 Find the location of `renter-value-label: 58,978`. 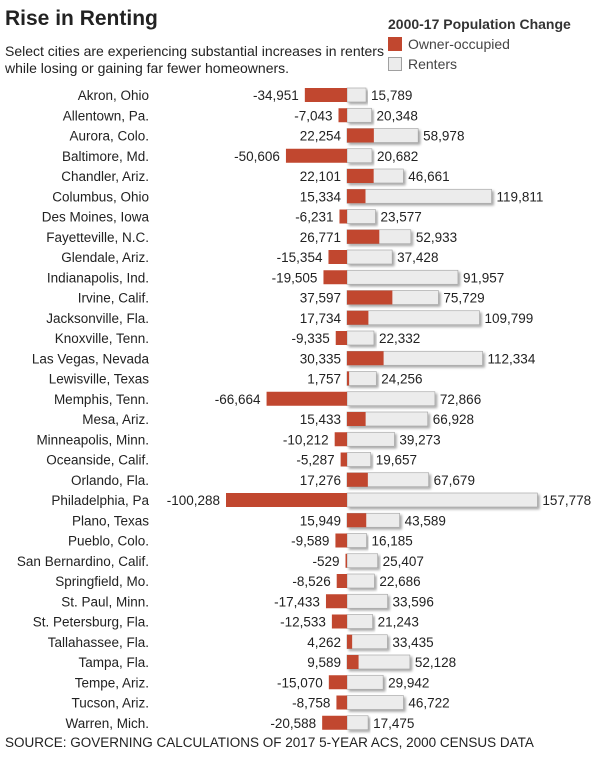

renter-value-label: 58,978 is located at coordinates (443, 136).